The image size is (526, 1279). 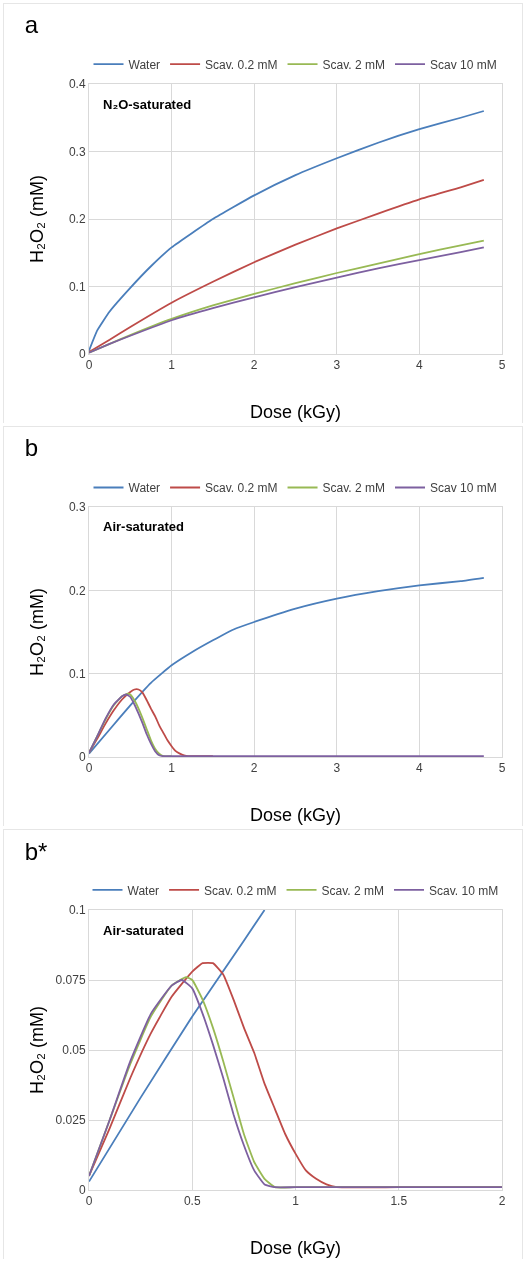 I want to click on annotation: N₂O-saturated, so click(x=147, y=104).